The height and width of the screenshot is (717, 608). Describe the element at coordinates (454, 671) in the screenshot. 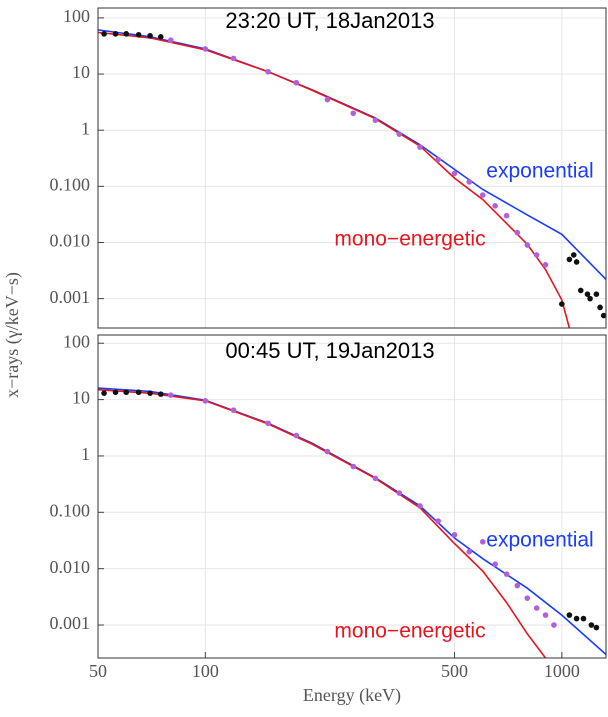

I see `x-tick-label: 500` at that location.